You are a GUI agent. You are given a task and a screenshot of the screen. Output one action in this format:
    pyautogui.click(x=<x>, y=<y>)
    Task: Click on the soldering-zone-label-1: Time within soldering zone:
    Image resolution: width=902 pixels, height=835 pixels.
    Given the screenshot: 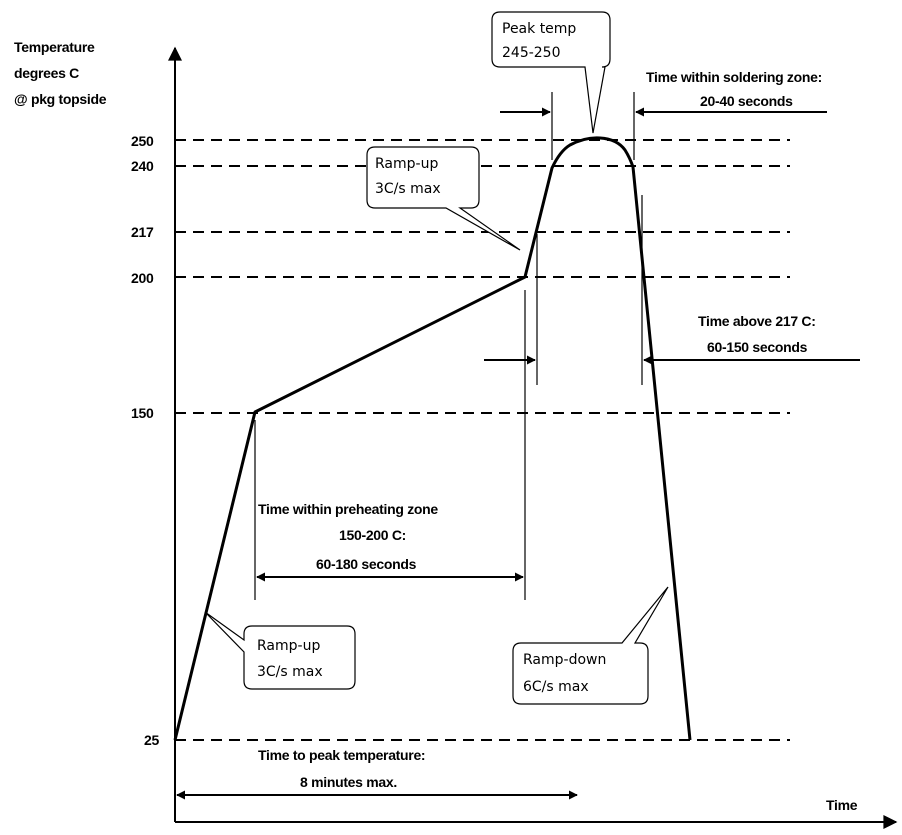 What is the action you would take?
    pyautogui.click(x=734, y=77)
    